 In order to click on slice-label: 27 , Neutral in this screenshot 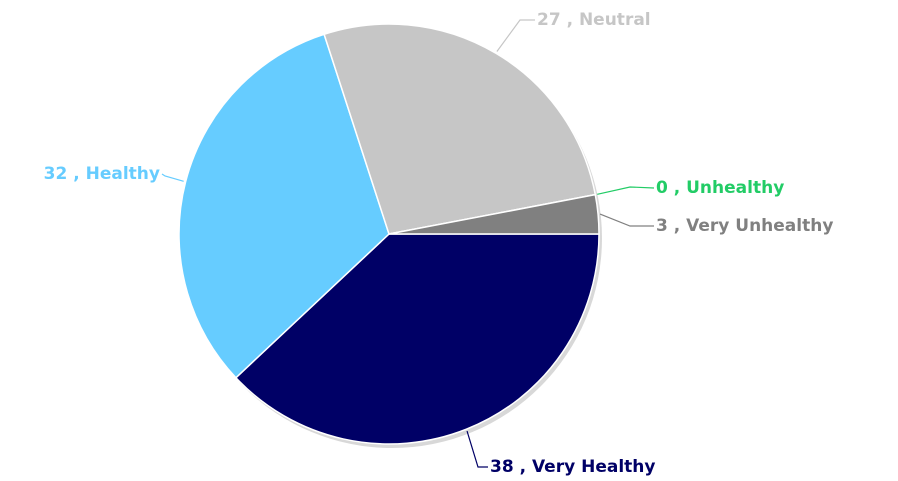, I will do `click(594, 20)`.